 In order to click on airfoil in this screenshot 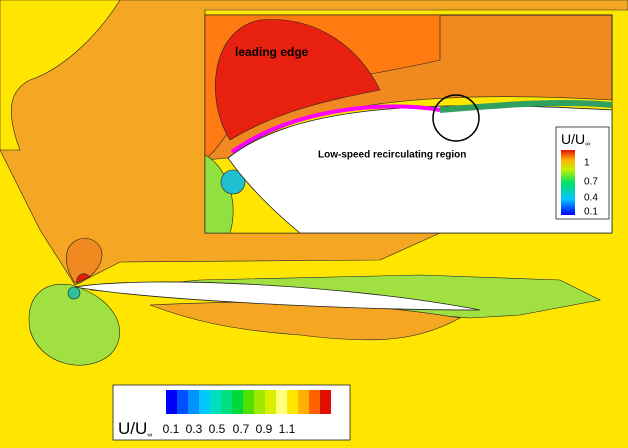, I will do `click(277, 296)`.